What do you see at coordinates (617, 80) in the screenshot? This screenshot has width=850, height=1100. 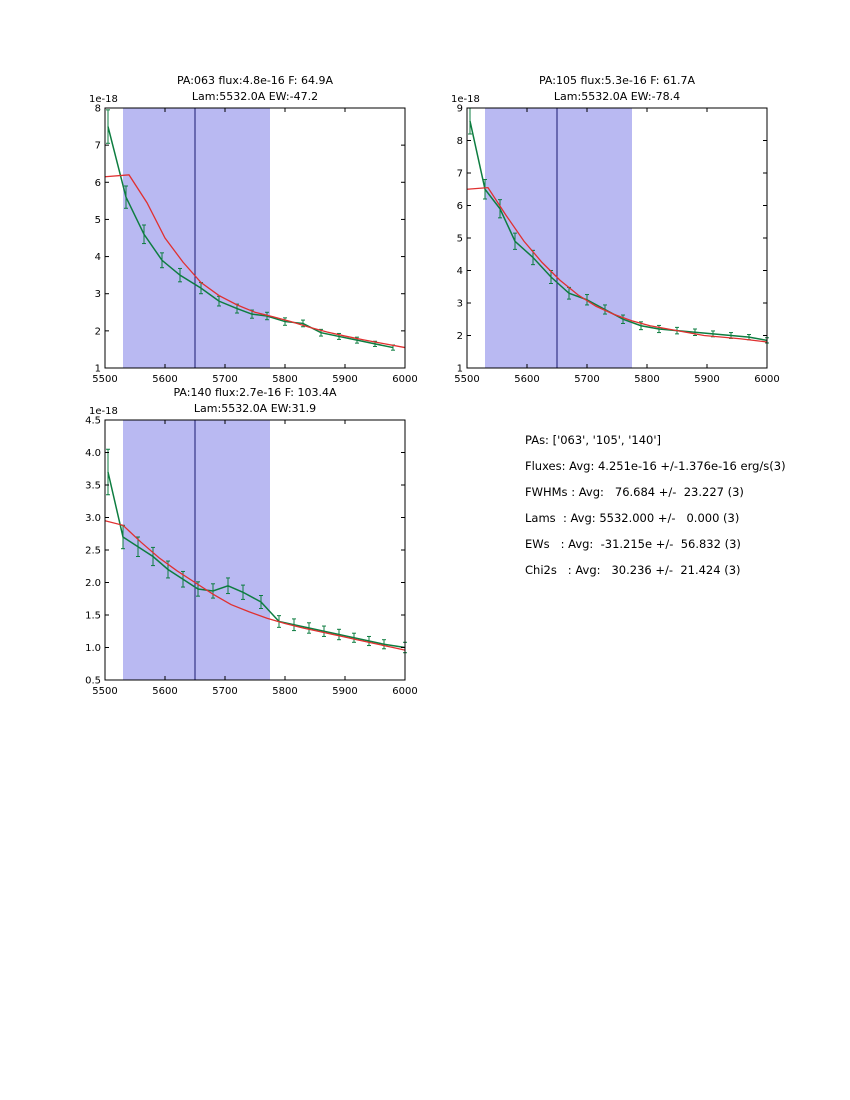 I see `chart-title: PA:105 flux:5.3e-16 F: 61.7A` at bounding box center [617, 80].